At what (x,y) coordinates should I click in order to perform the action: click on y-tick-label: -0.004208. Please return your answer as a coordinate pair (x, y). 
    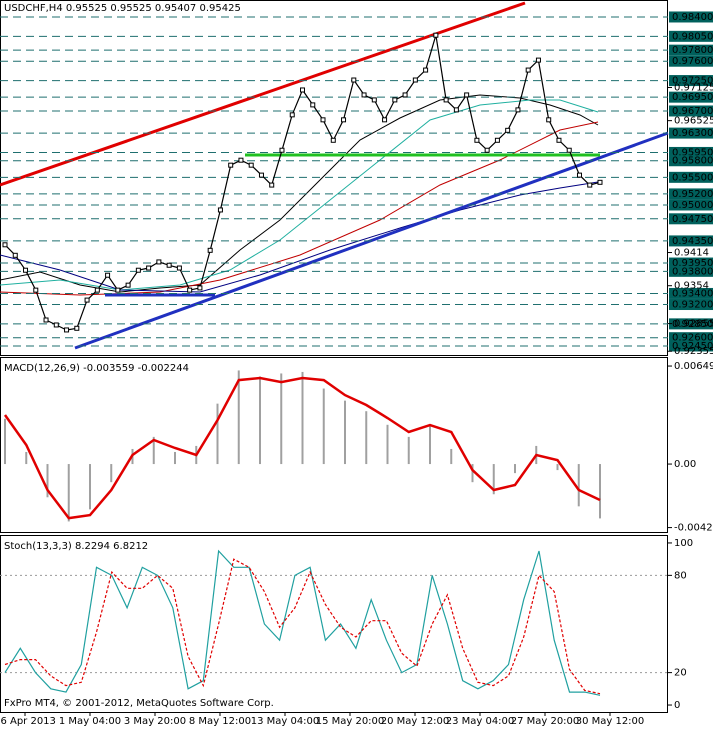
    Looking at the image, I should click on (693, 528).